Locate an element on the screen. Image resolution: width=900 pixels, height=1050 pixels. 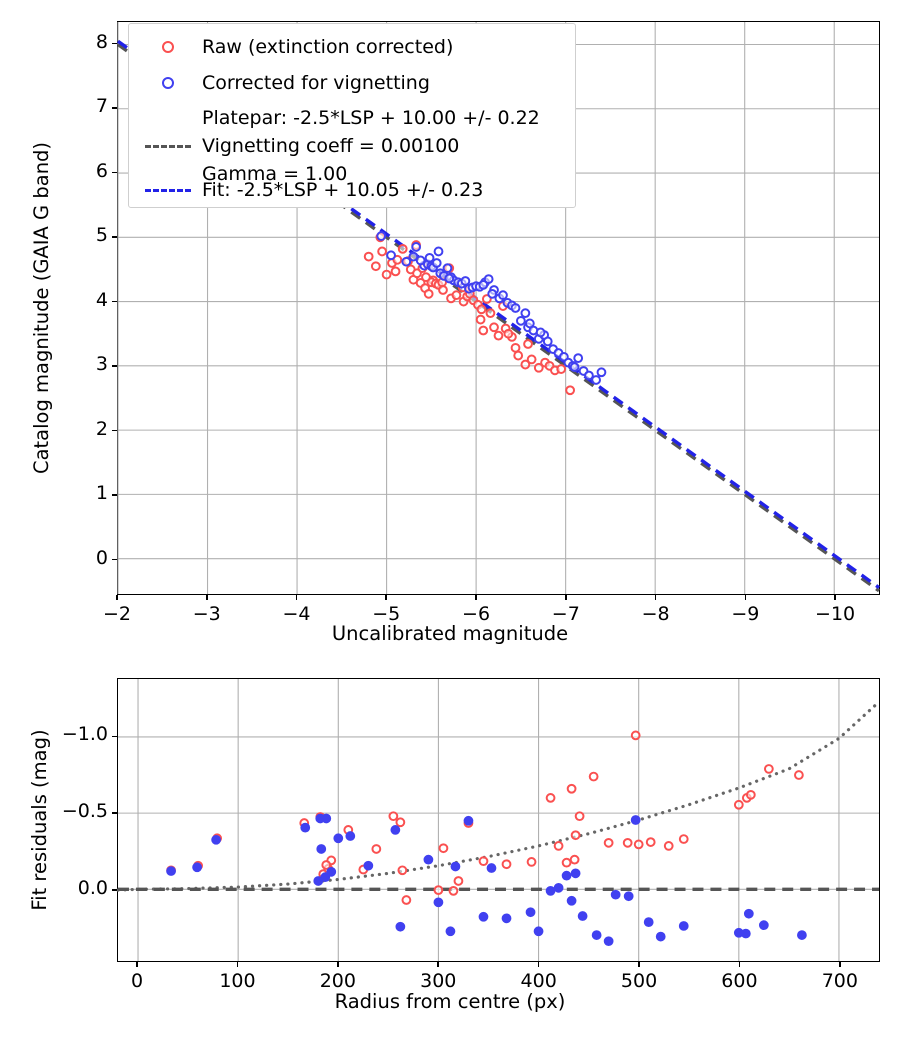
legend-entry: Raw (extinction corrected) is located at coordinates (298, 47).